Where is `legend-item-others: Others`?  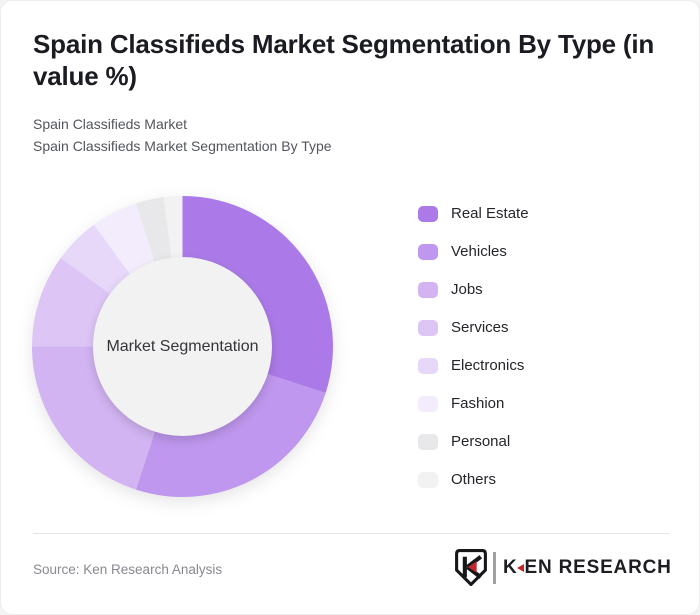 legend-item-others: Others is located at coordinates (473, 480).